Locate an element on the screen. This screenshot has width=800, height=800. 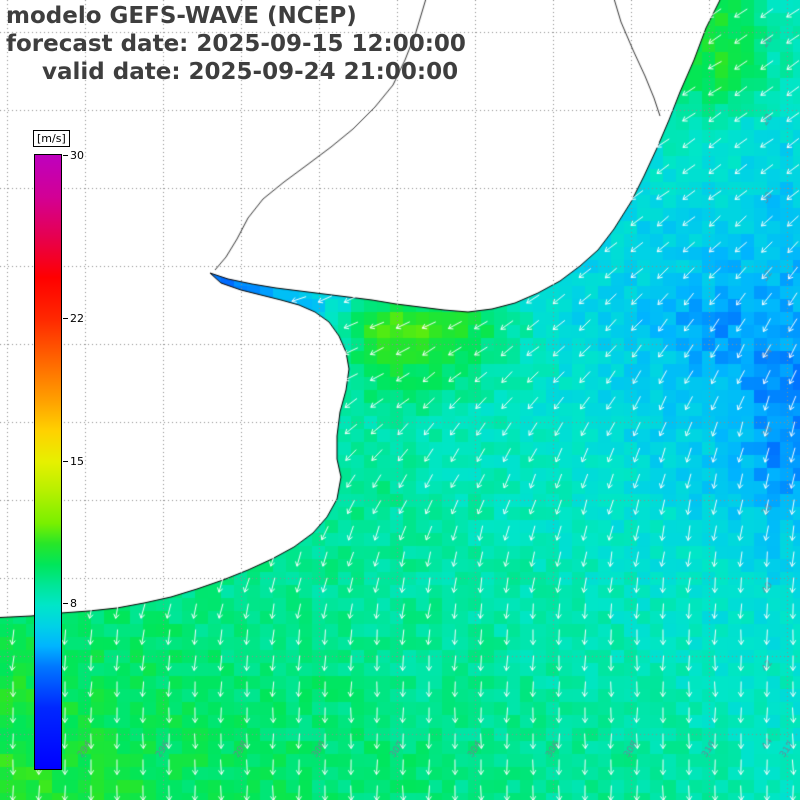
colorbar-tick-15: 15 is located at coordinates (73, 461).